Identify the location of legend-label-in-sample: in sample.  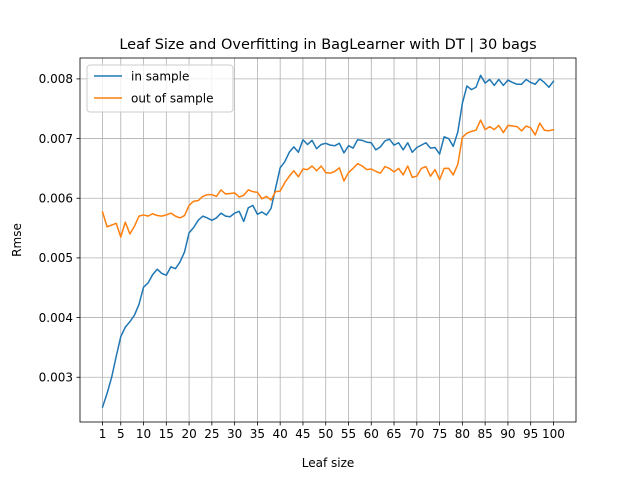
(160, 77).